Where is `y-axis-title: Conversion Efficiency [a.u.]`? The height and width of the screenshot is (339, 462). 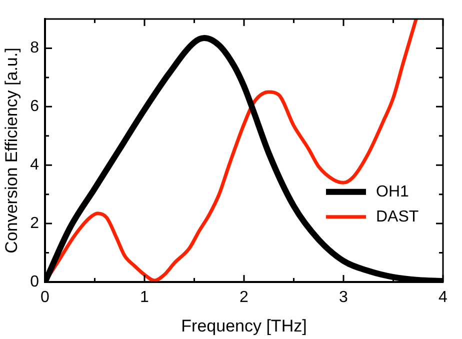 y-axis-title: Conversion Efficiency [a.u.] is located at coordinates (11, 151).